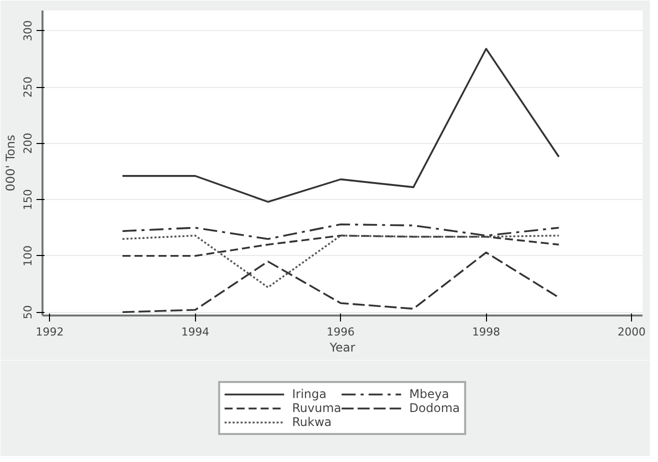  Describe the element at coordinates (28, 143) in the screenshot. I see `y-tick-label: 200` at that location.